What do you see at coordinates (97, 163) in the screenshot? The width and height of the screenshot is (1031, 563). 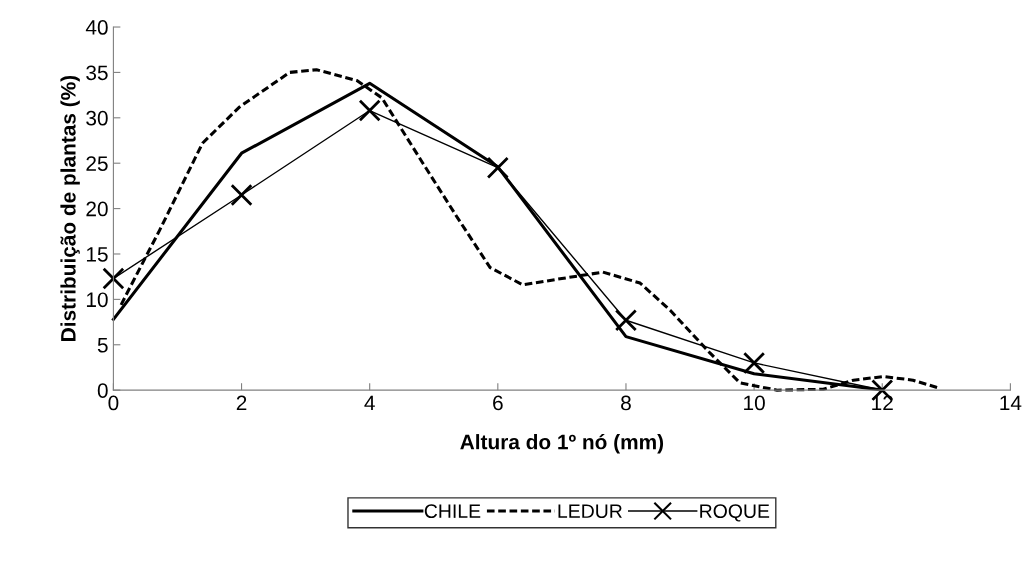 I see `y-tick-label: 25` at bounding box center [97, 163].